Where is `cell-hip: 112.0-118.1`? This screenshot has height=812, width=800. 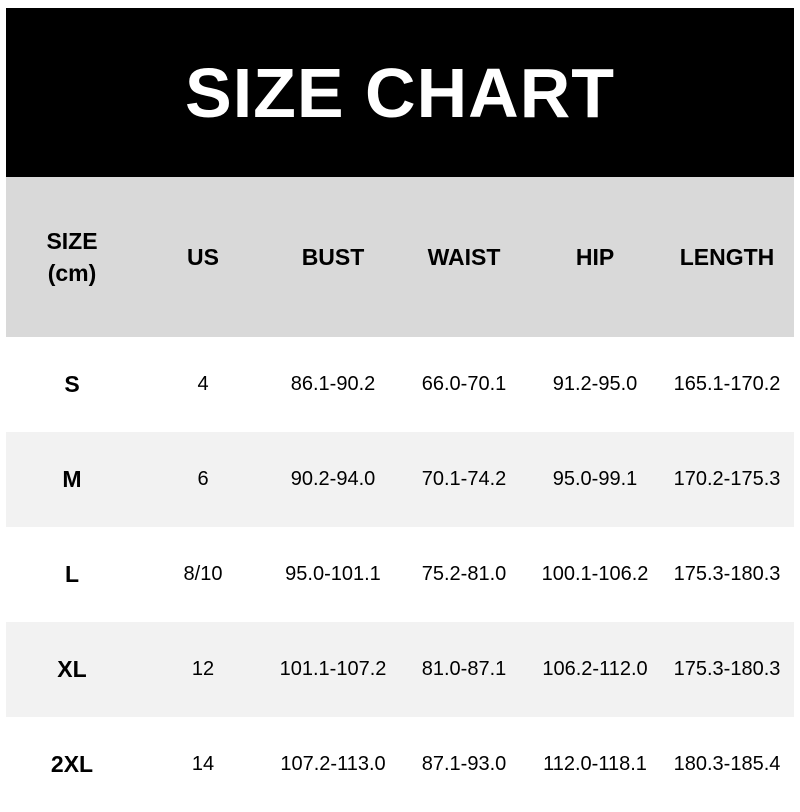 cell-hip: 112.0-118.1 is located at coordinates (595, 764).